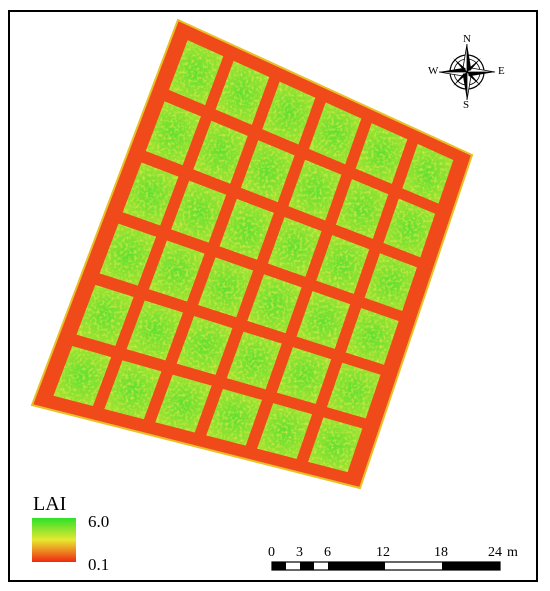 This screenshot has width=550, height=591. What do you see at coordinates (386, 566) in the screenshot?
I see `scale-bar` at bounding box center [386, 566].